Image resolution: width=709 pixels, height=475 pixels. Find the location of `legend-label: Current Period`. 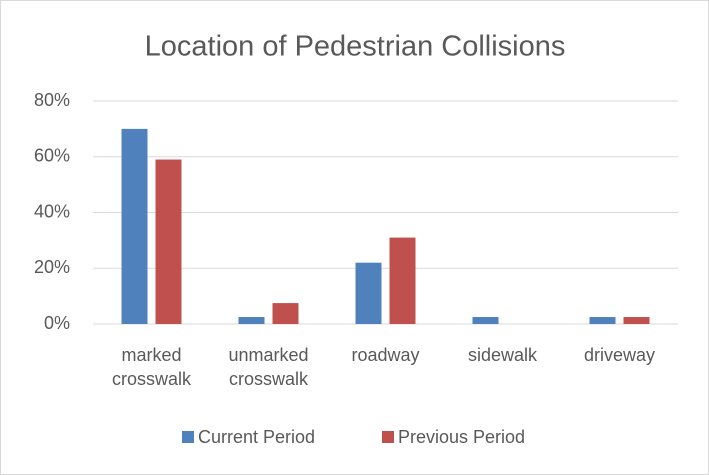

legend-label: Current Period is located at coordinates (256, 437).